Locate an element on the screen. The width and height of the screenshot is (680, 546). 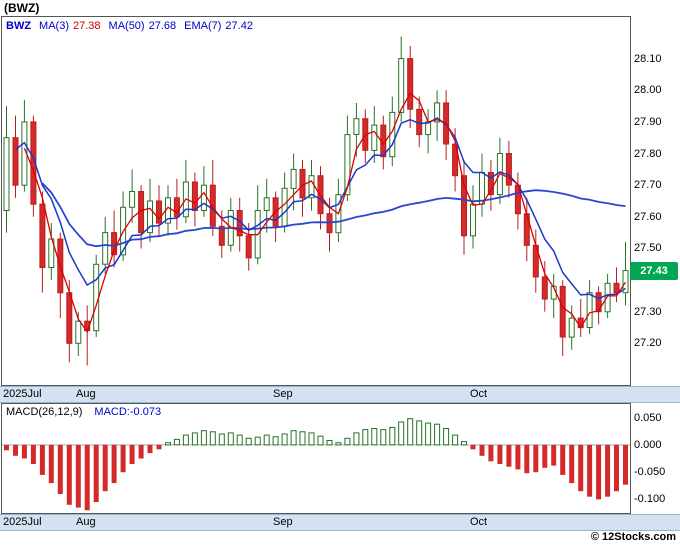
macd-tick-label: 0.050 is located at coordinates (648, 418).